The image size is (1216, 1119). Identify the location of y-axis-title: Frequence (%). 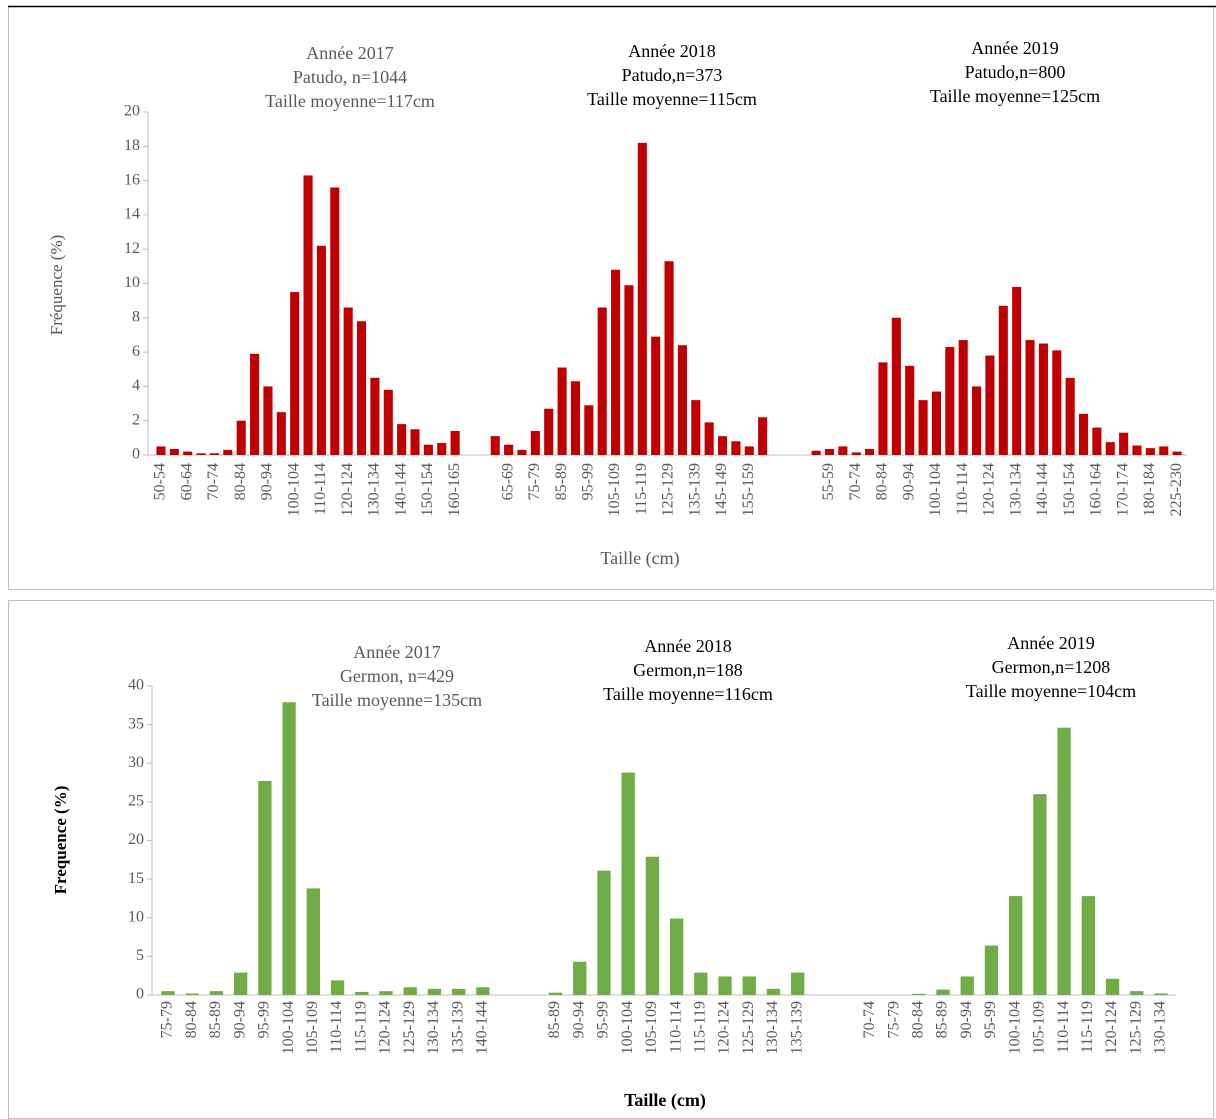
(60, 840).